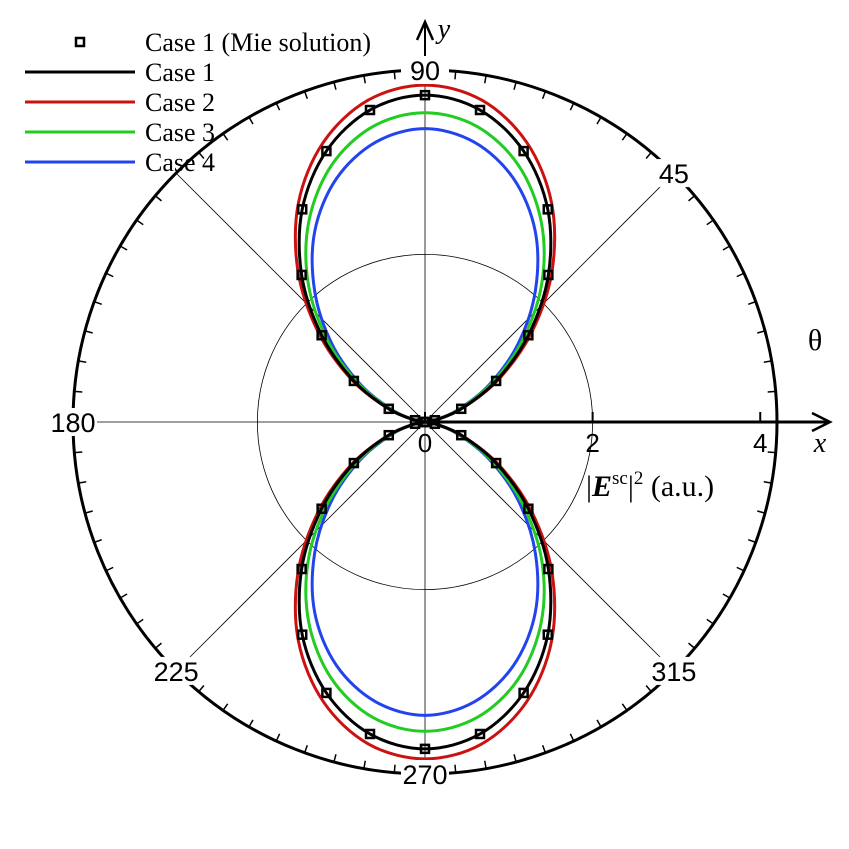 The width and height of the screenshot is (849, 849). What do you see at coordinates (176, 672) in the screenshot?
I see `theta-tick-label: 225` at bounding box center [176, 672].